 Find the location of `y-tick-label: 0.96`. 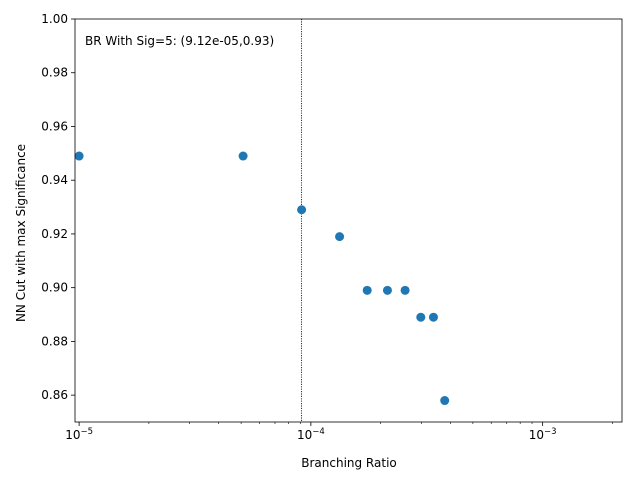

y-tick-label: 0.96 is located at coordinates (54, 126).